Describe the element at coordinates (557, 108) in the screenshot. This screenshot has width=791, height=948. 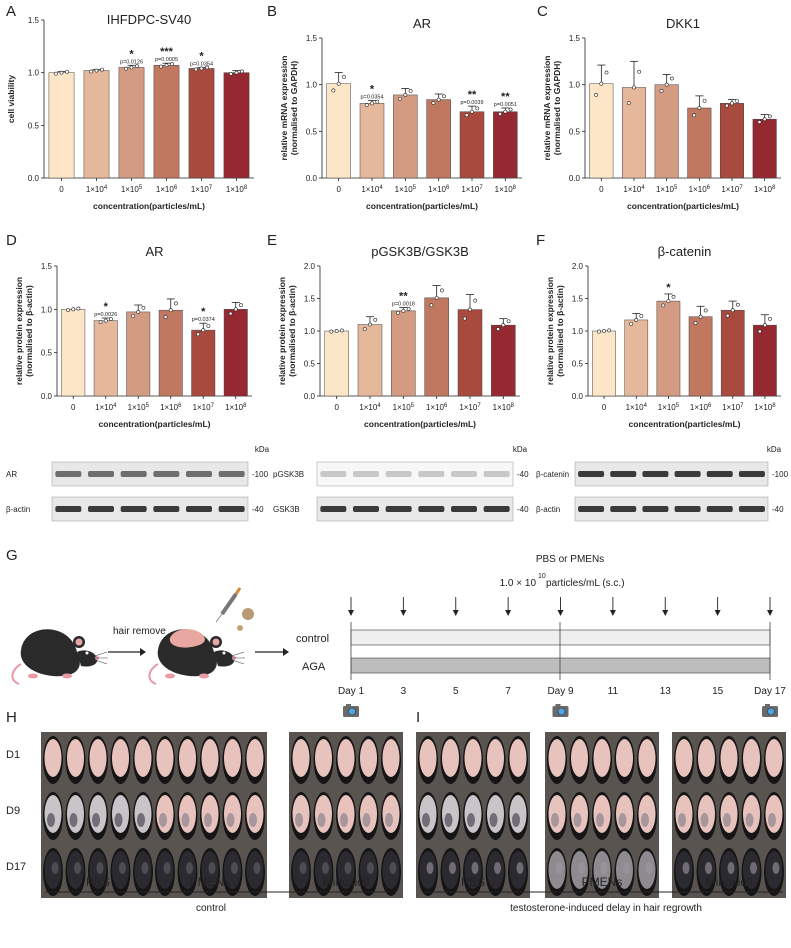
I see `y-axis-label: (normalised to GAPDH)` at that location.